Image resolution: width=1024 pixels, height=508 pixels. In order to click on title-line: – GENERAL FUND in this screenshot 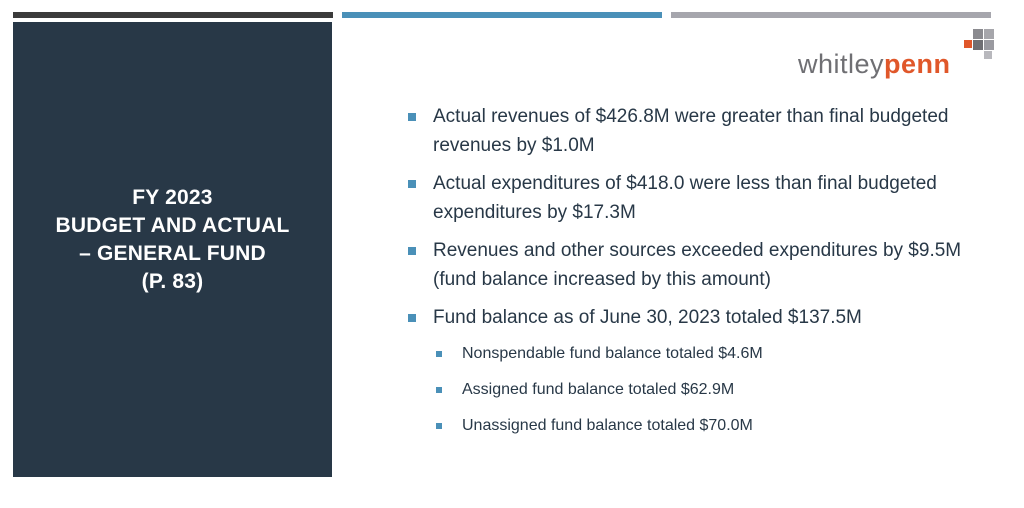, I will do `click(172, 253)`.